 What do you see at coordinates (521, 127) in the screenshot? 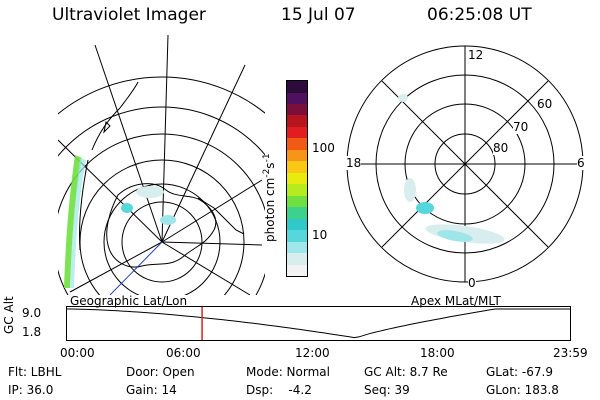
I see `mlat-label-70: 70` at bounding box center [521, 127].